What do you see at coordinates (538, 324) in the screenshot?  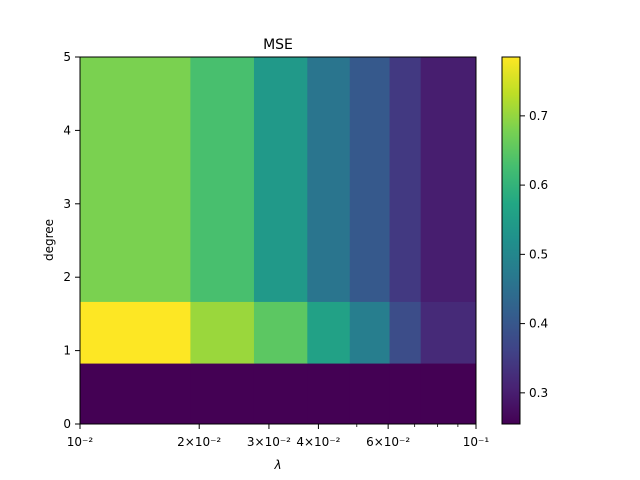 I see `colorbar-tick-label: 0.4` at bounding box center [538, 324].